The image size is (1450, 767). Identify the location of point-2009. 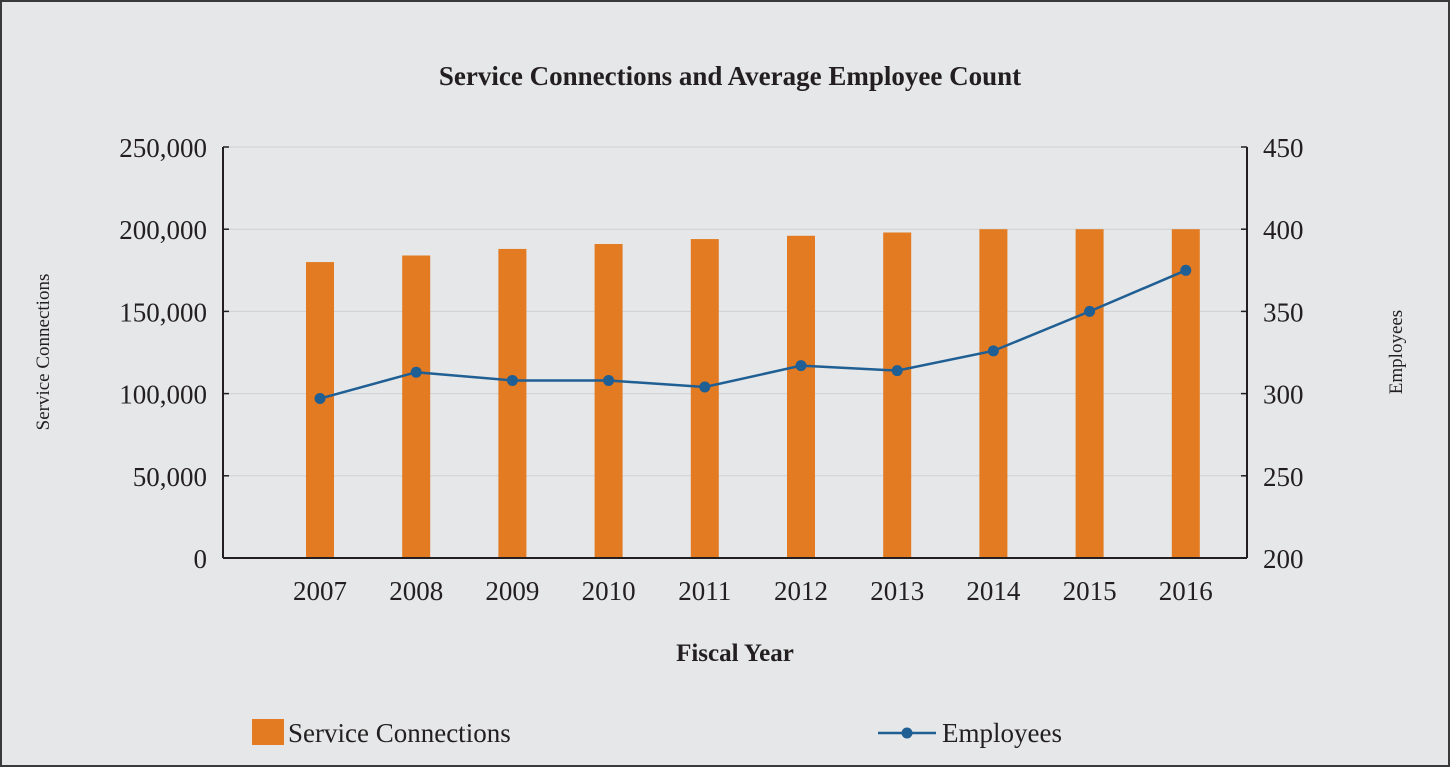
(512, 380).